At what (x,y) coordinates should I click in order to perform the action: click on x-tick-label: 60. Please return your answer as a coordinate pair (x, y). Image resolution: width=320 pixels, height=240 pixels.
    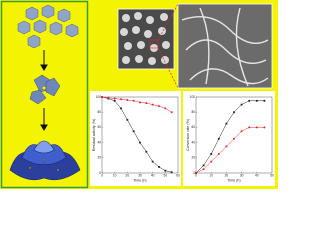
    Looking at the image, I should click on (178, 175).